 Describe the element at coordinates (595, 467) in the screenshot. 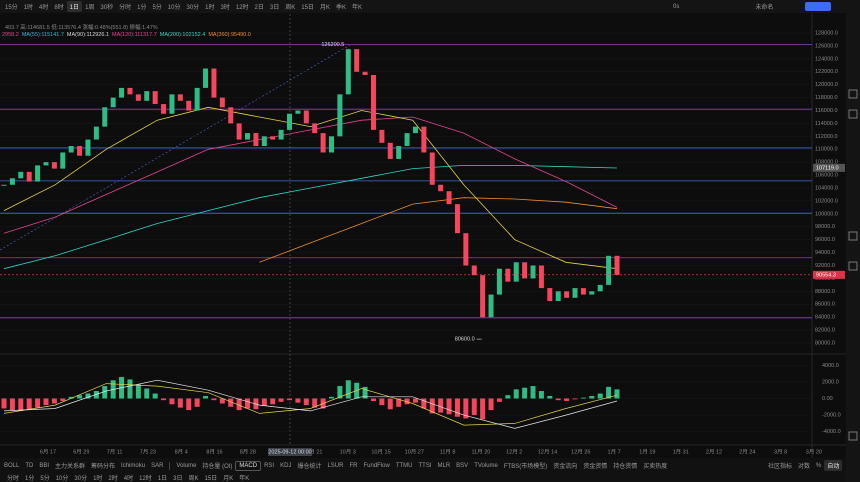

I see `indicator-tab: 资金资情` at that location.